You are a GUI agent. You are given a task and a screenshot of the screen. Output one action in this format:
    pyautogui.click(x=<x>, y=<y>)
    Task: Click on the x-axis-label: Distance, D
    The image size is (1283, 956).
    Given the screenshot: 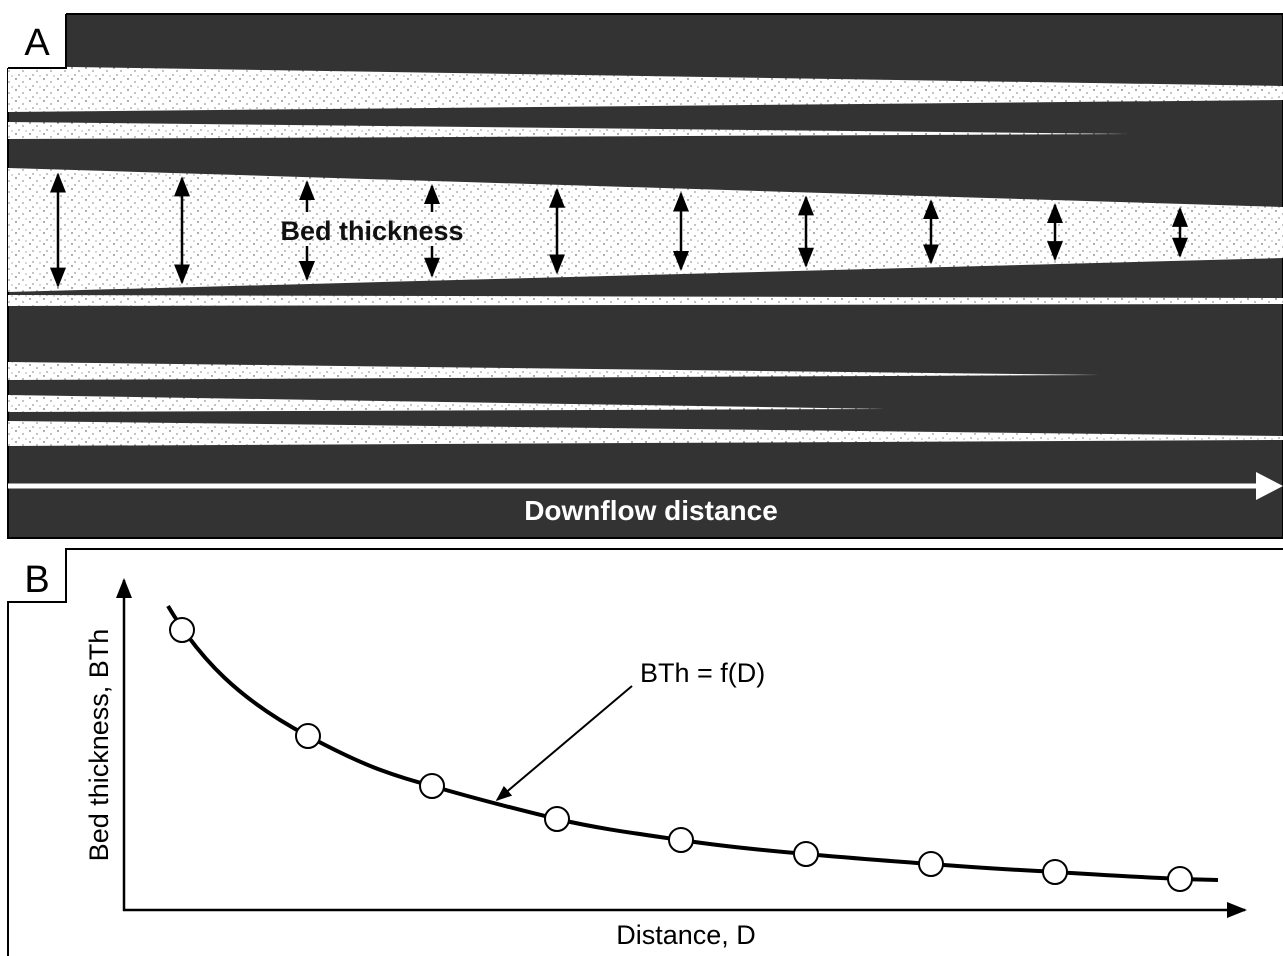 What is the action you would take?
    pyautogui.click(x=686, y=935)
    